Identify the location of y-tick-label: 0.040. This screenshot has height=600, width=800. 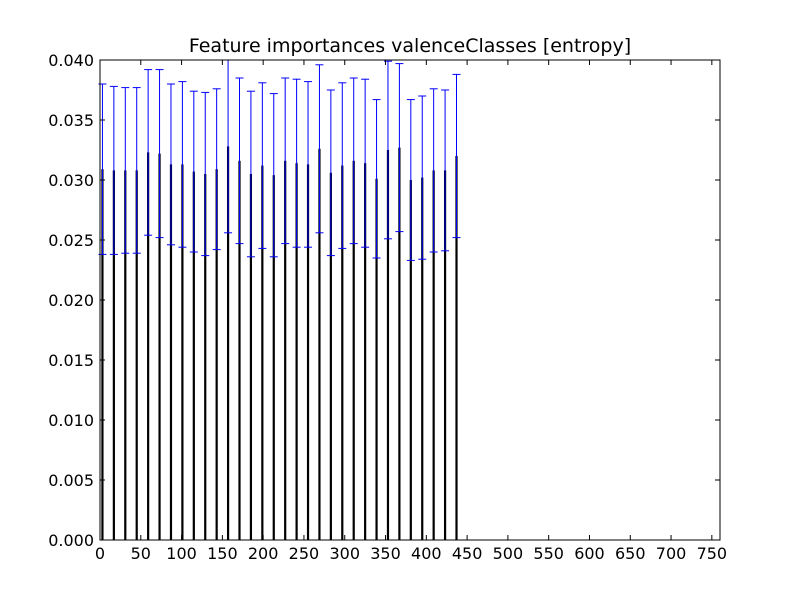
(71, 60).